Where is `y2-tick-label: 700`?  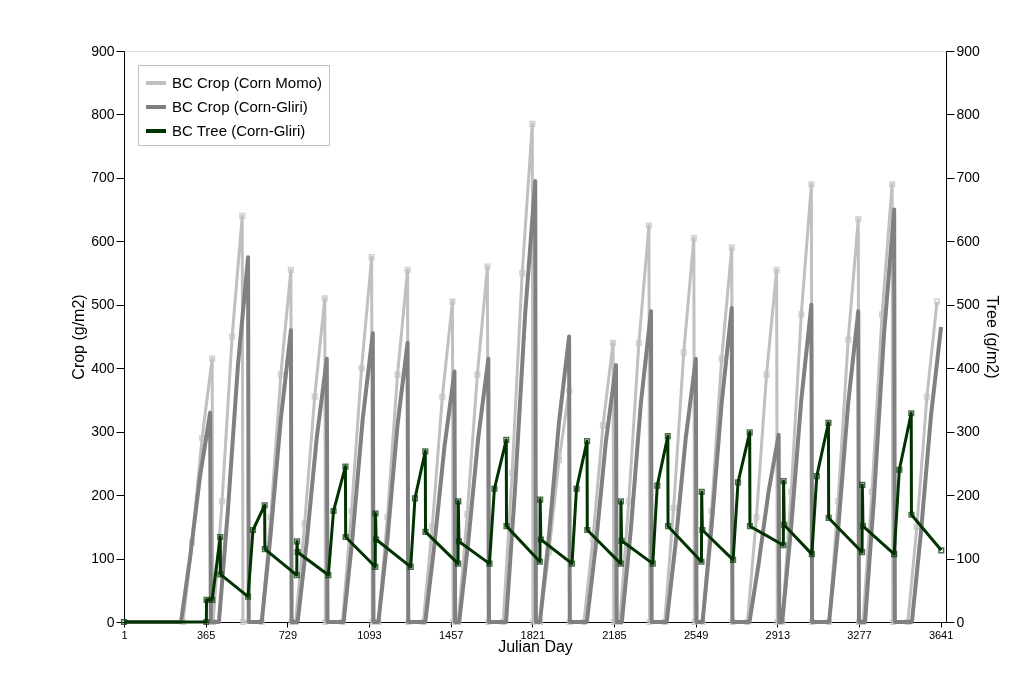
y2-tick-label: 700 is located at coordinates (968, 177).